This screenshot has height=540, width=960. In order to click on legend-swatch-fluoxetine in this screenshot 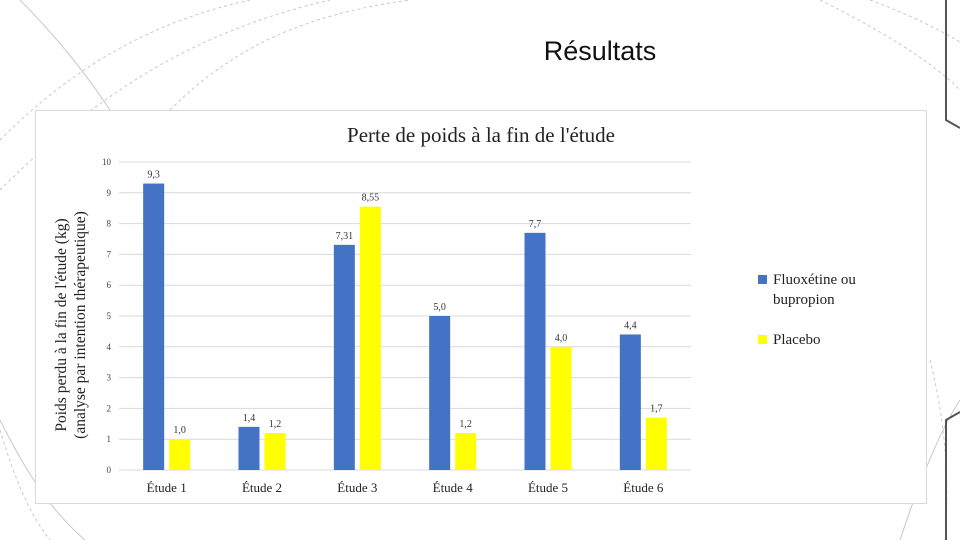, I will do `click(762, 279)`.